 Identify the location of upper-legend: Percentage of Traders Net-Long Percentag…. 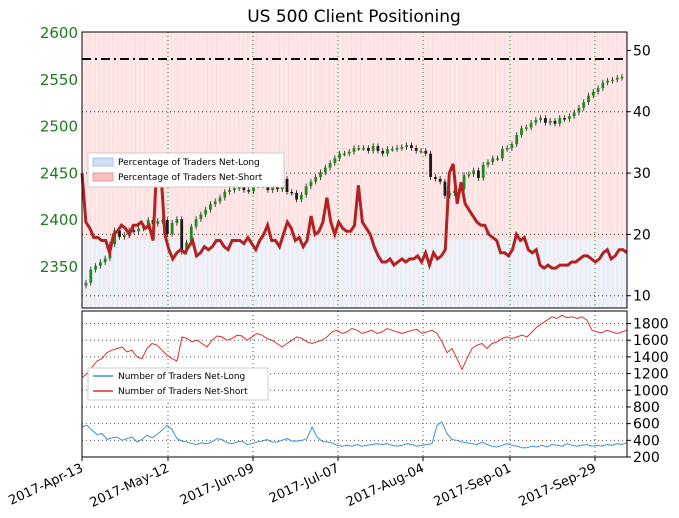
(186, 170).